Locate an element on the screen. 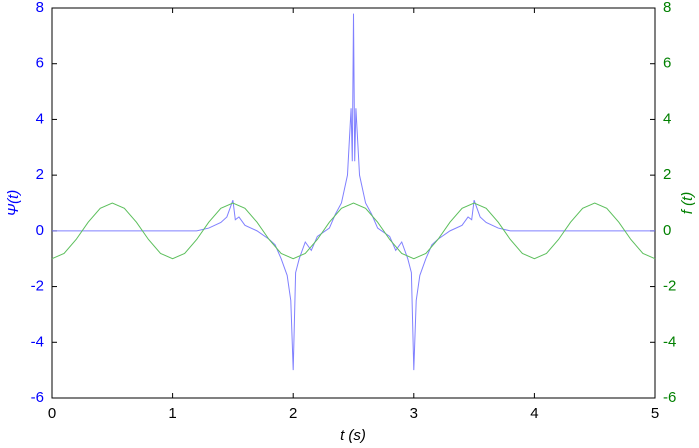  y-tick-label: -4 is located at coordinates (37, 341).